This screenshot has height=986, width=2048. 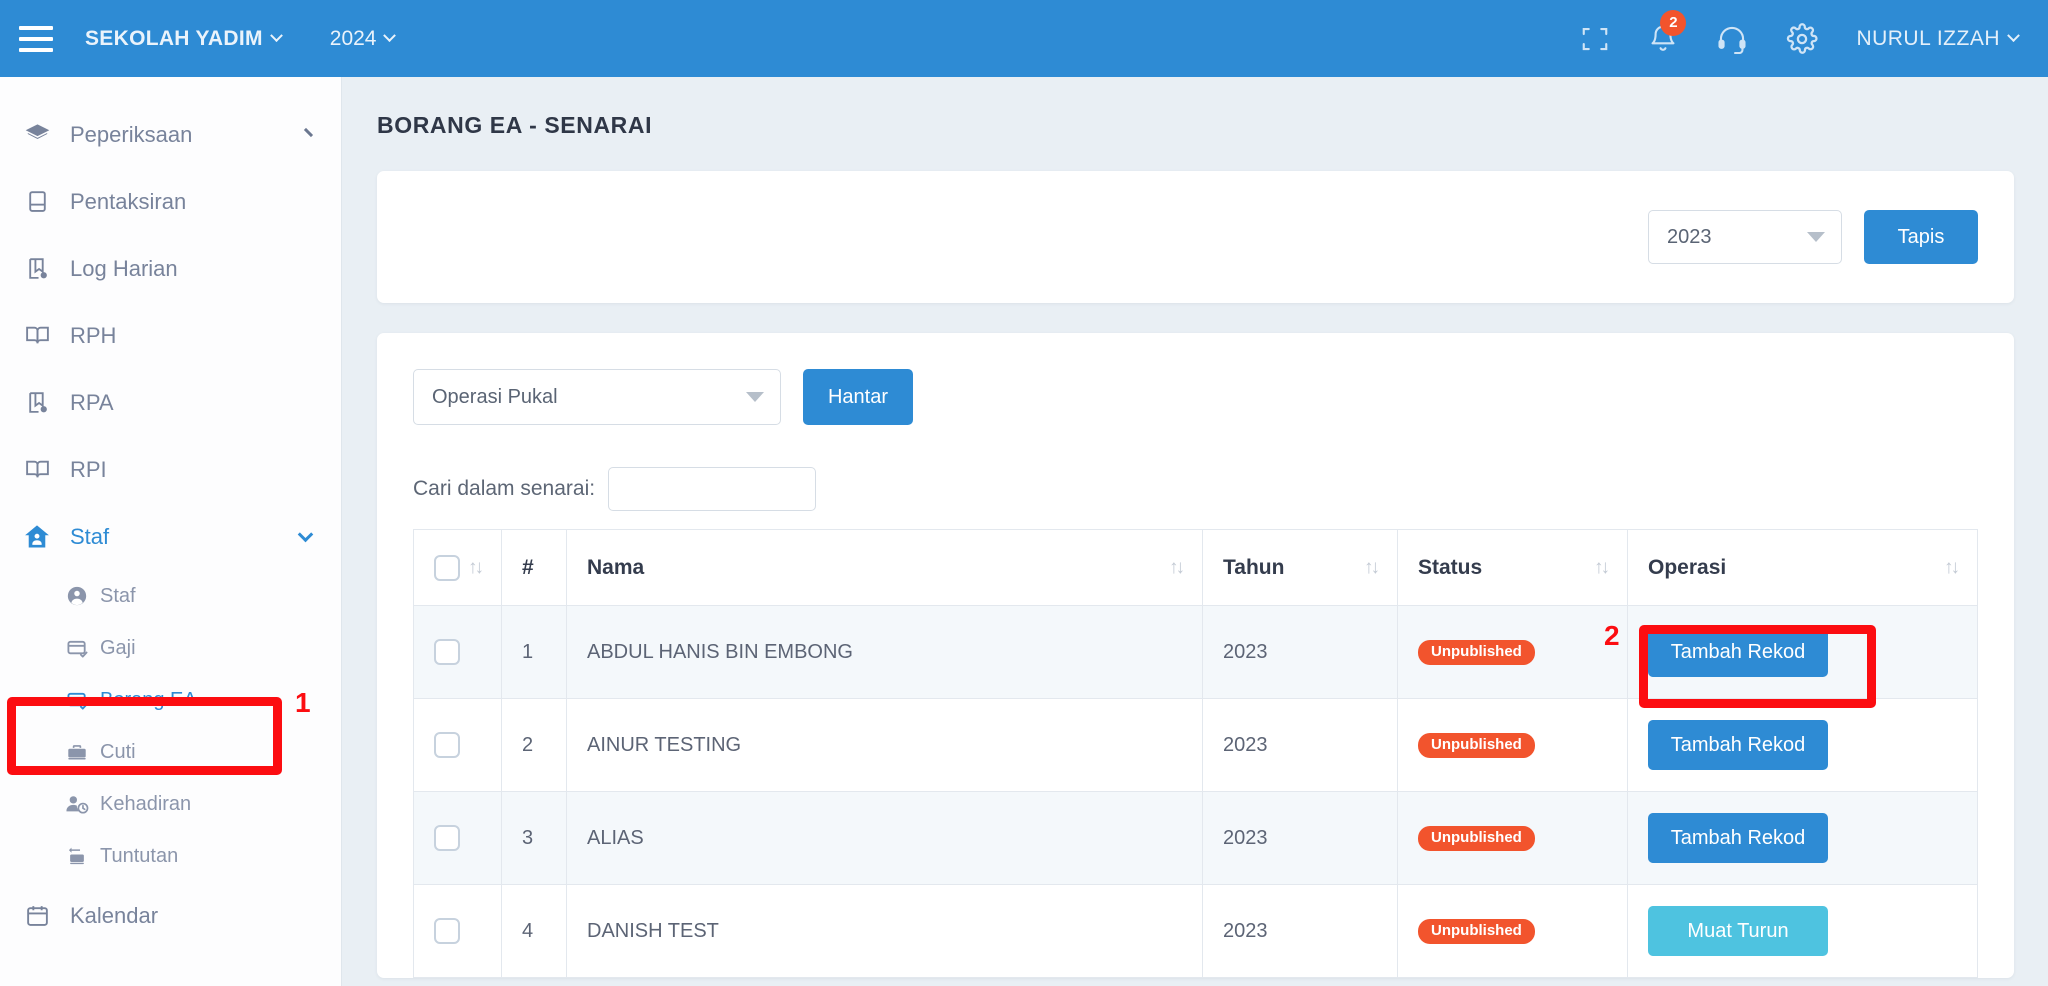 I want to click on cell-status: Unpublished, so click(x=1512, y=745).